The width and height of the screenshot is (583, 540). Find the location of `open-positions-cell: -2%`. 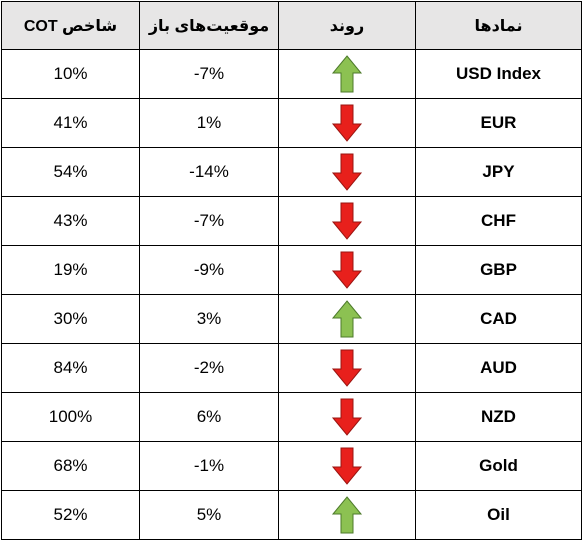

open-positions-cell: -2% is located at coordinates (209, 368).